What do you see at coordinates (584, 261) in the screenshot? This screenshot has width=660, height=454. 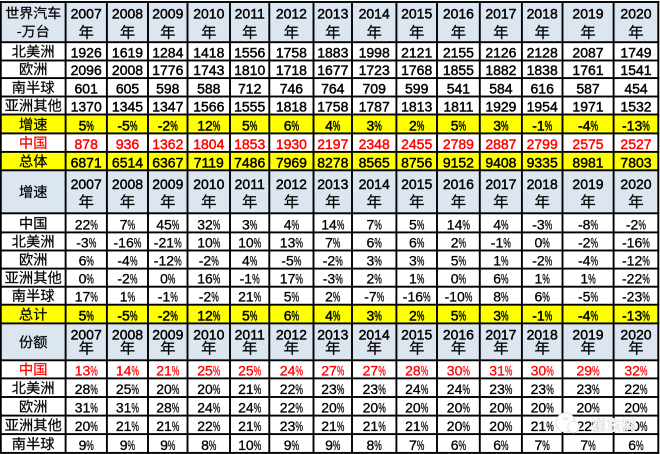 I see `svg-text: -4` at bounding box center [584, 261].